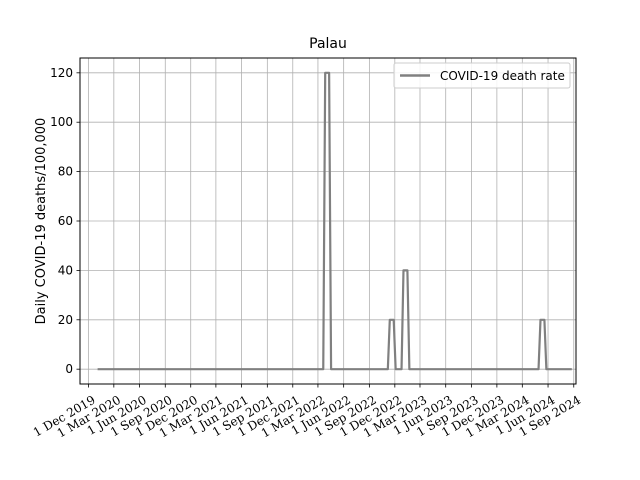 Image resolution: width=640 pixels, height=480 pixels. Describe the element at coordinates (502, 76) in the screenshot. I see `legend-label: COVID-19 death rate` at that location.